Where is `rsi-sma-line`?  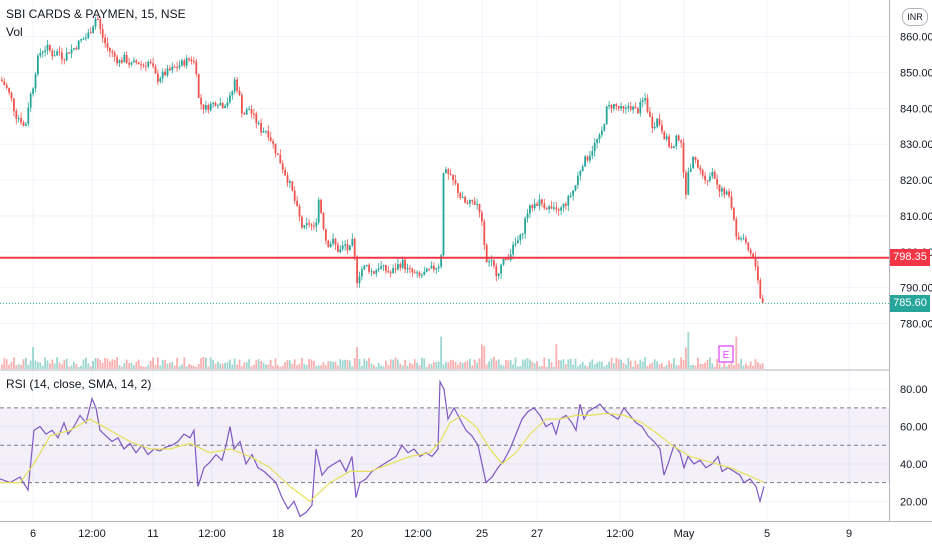
rsi-sma-line is located at coordinates (382, 457).